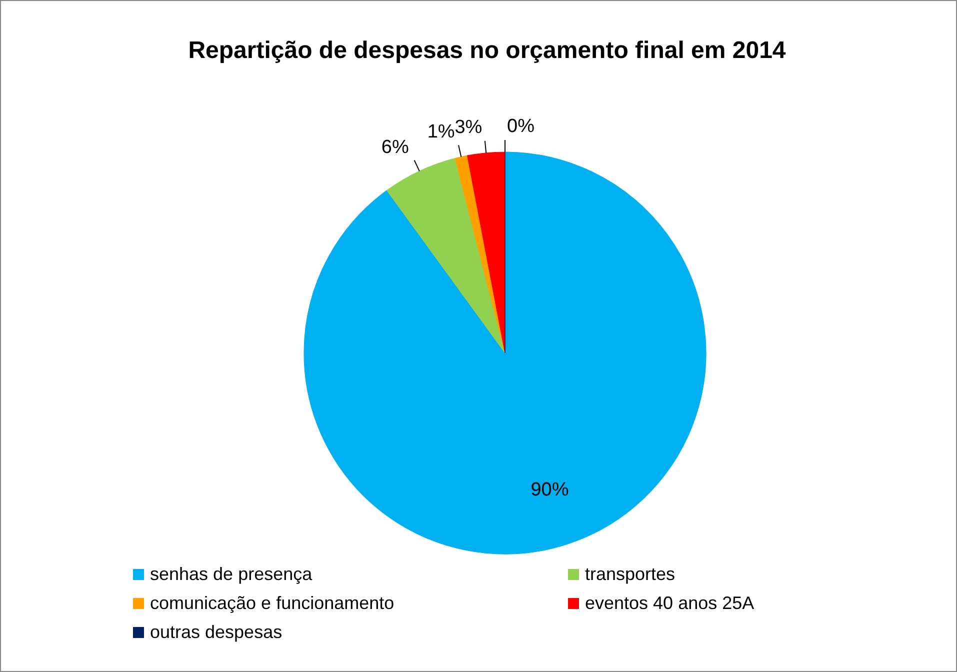  I want to click on data-label: 1%, so click(441, 131).